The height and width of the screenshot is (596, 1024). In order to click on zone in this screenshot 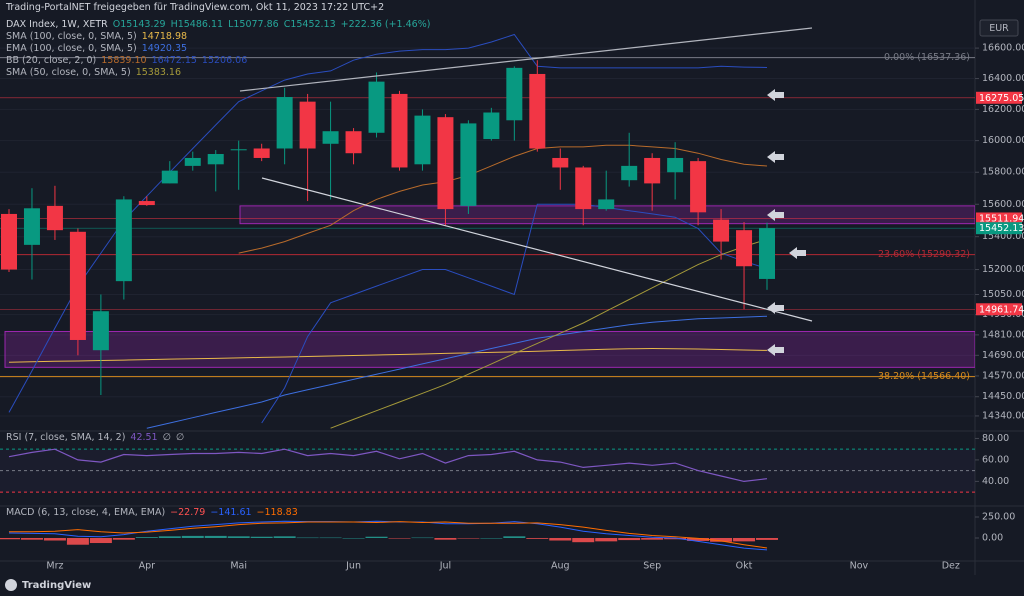, I will do `click(489, 349)`.